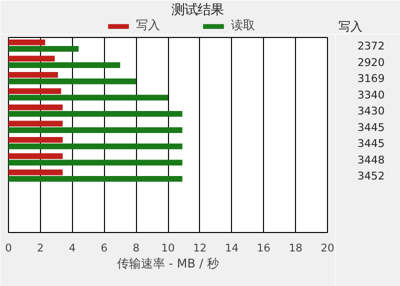  Describe the element at coordinates (168, 248) in the screenshot. I see `x-tick-label: 10` at that location.